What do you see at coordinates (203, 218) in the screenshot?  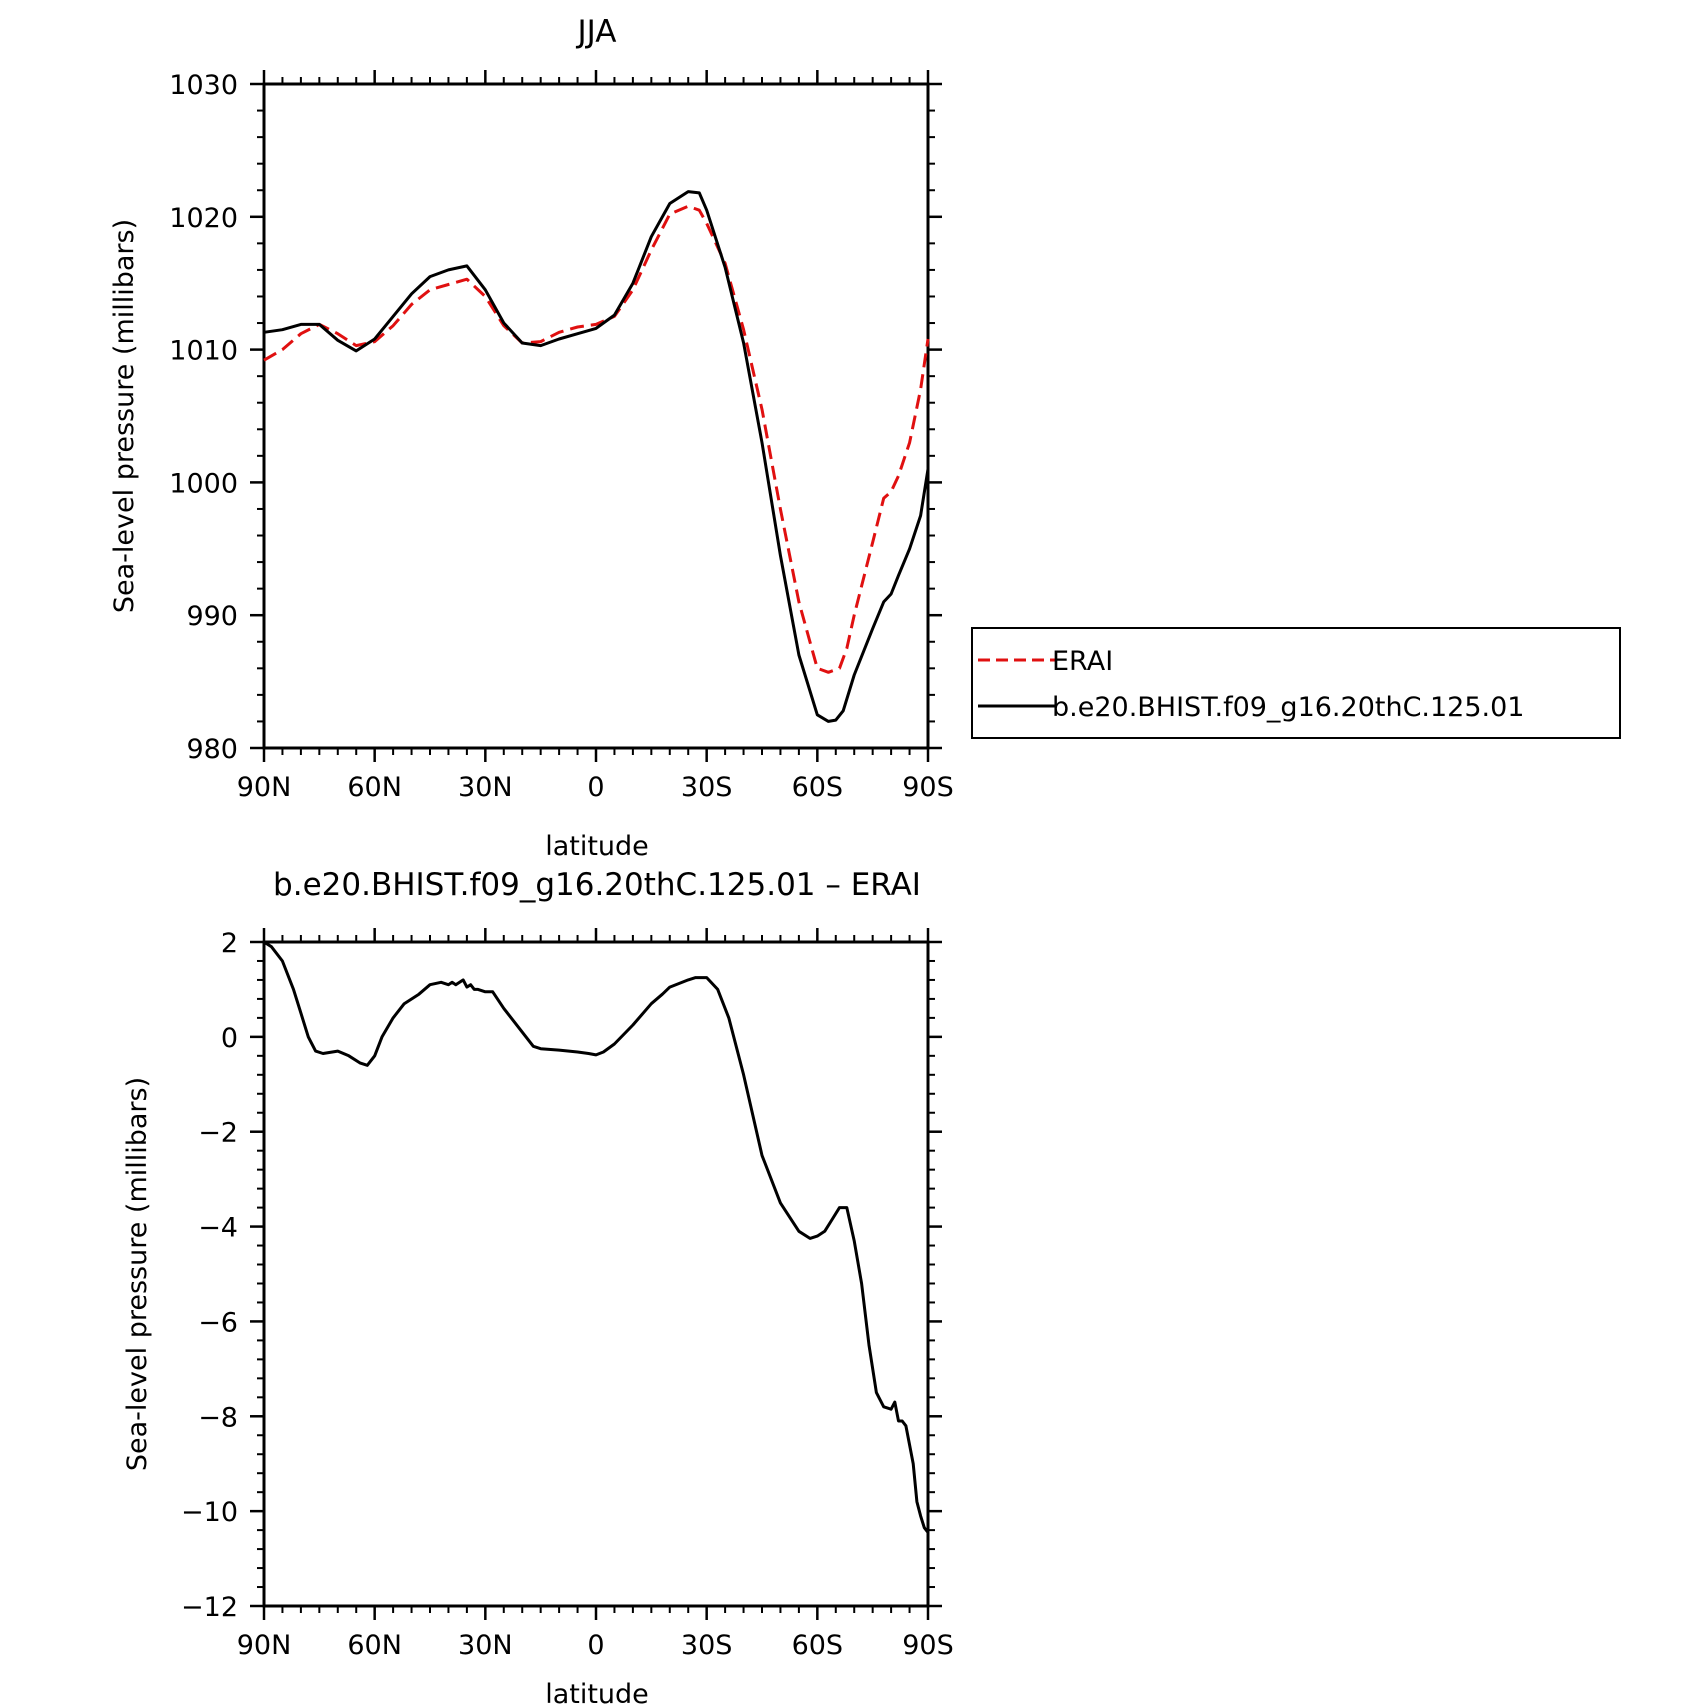 I see `ytick-label: 1020` at bounding box center [203, 218].